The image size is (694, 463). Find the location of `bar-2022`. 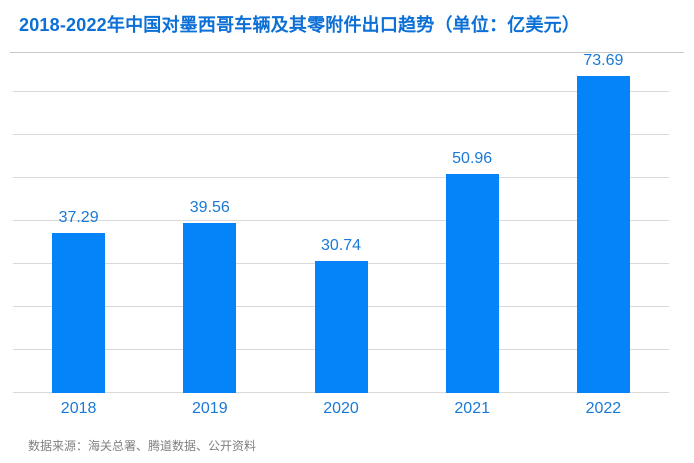

bar-2022 is located at coordinates (603, 234).